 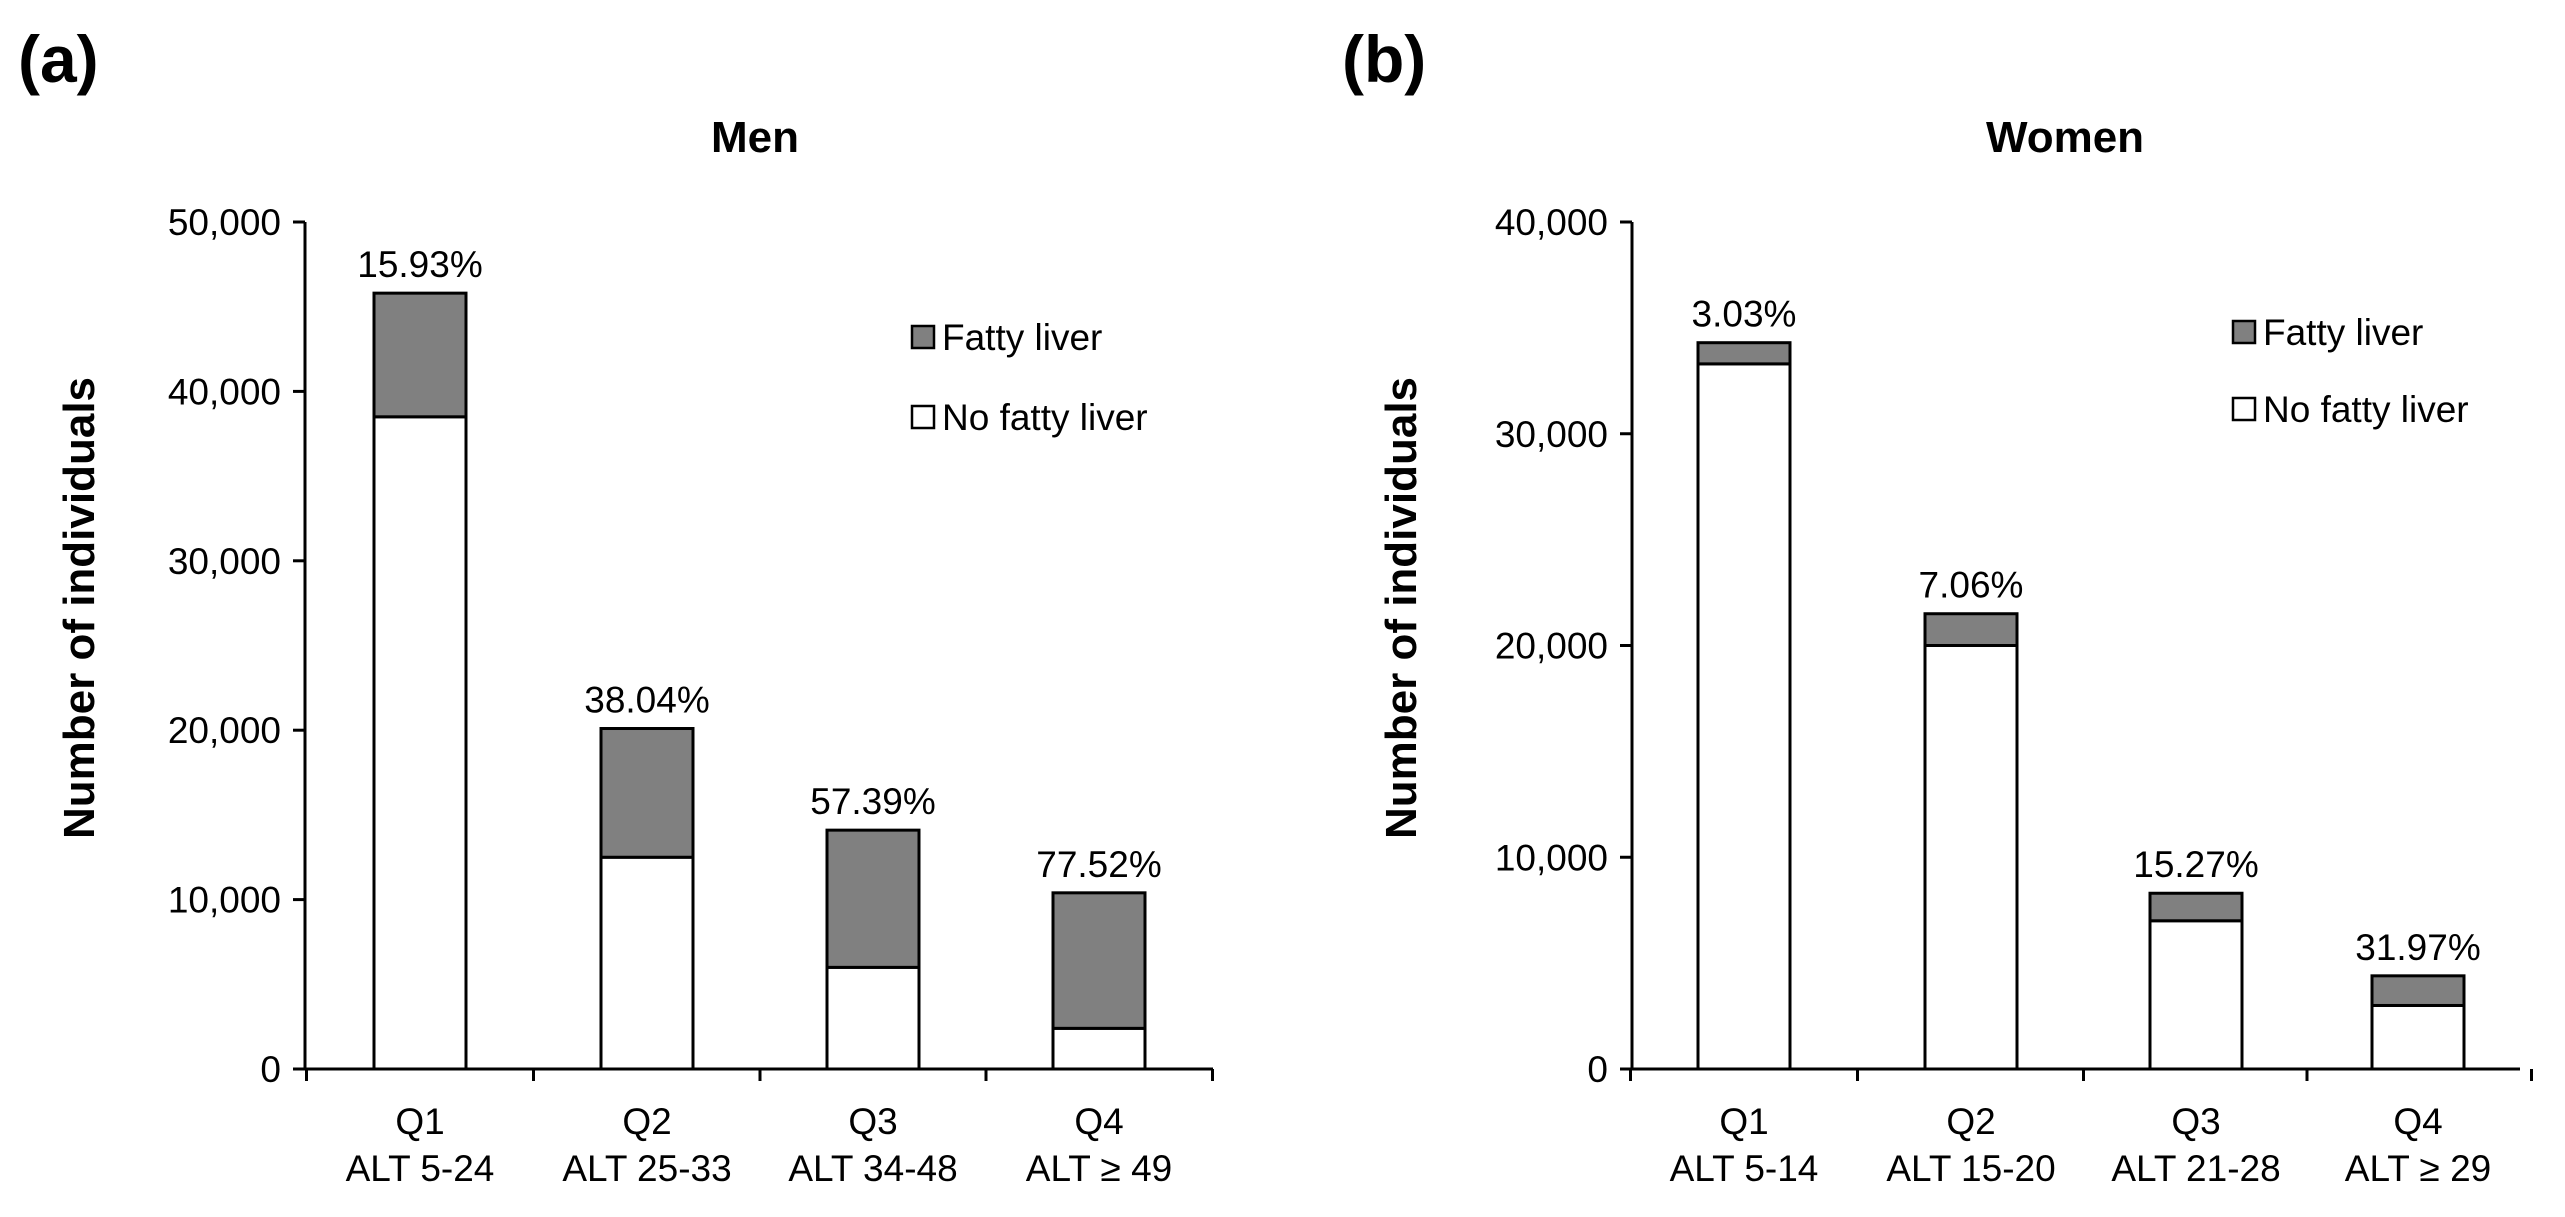 What do you see at coordinates (1970, 1168) in the screenshot?
I see `x-category-sublabel: ALT 15-20` at bounding box center [1970, 1168].